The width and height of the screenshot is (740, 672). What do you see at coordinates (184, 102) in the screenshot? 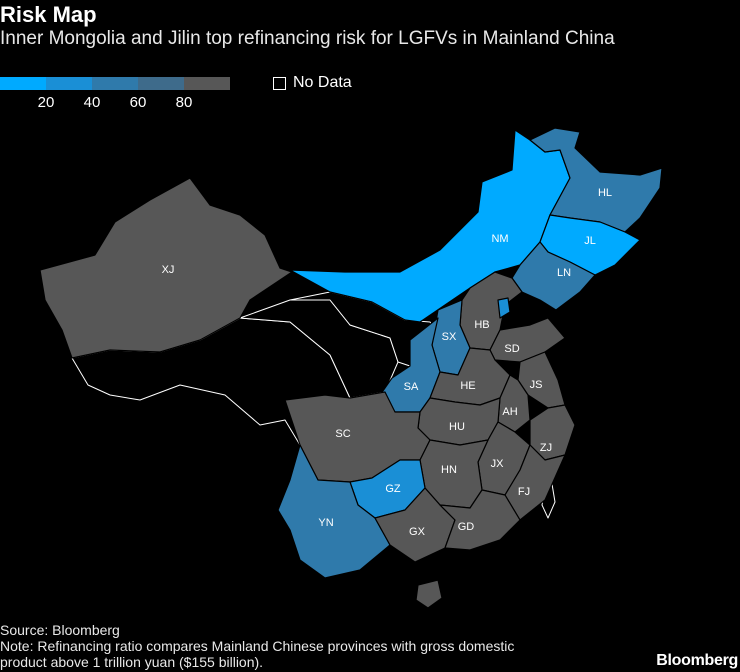
I see `legend-tick-80: 80` at bounding box center [184, 102].